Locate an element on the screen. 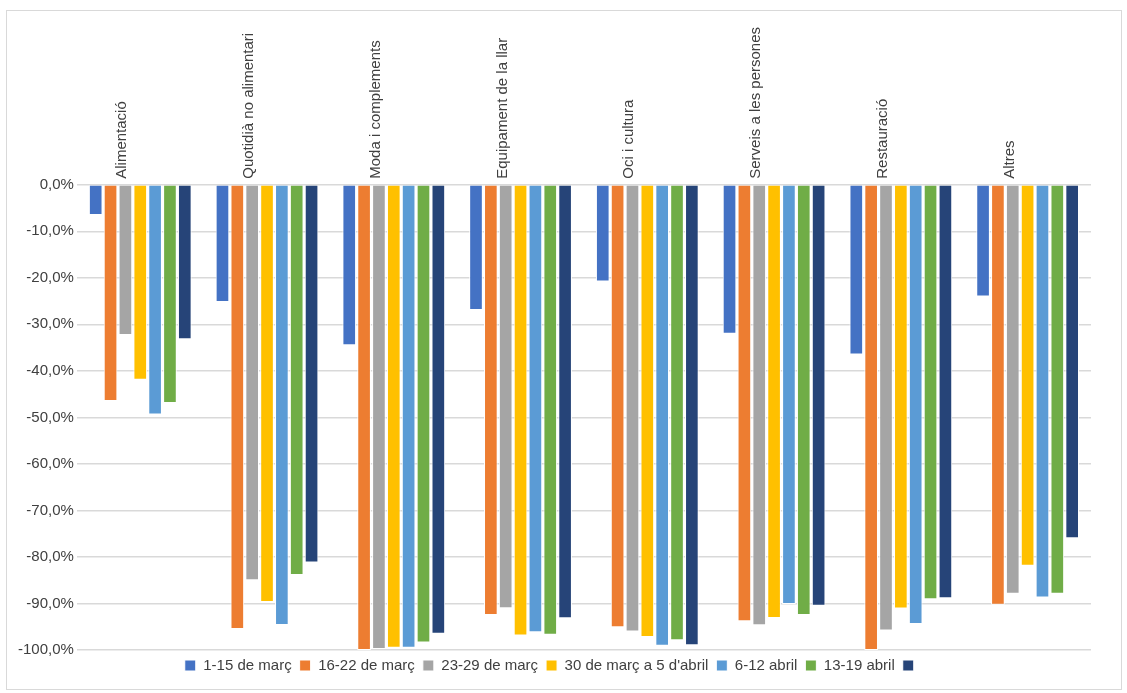 This screenshot has height=693, width=1127. y-tick-label: -40,0% is located at coordinates (50, 369).